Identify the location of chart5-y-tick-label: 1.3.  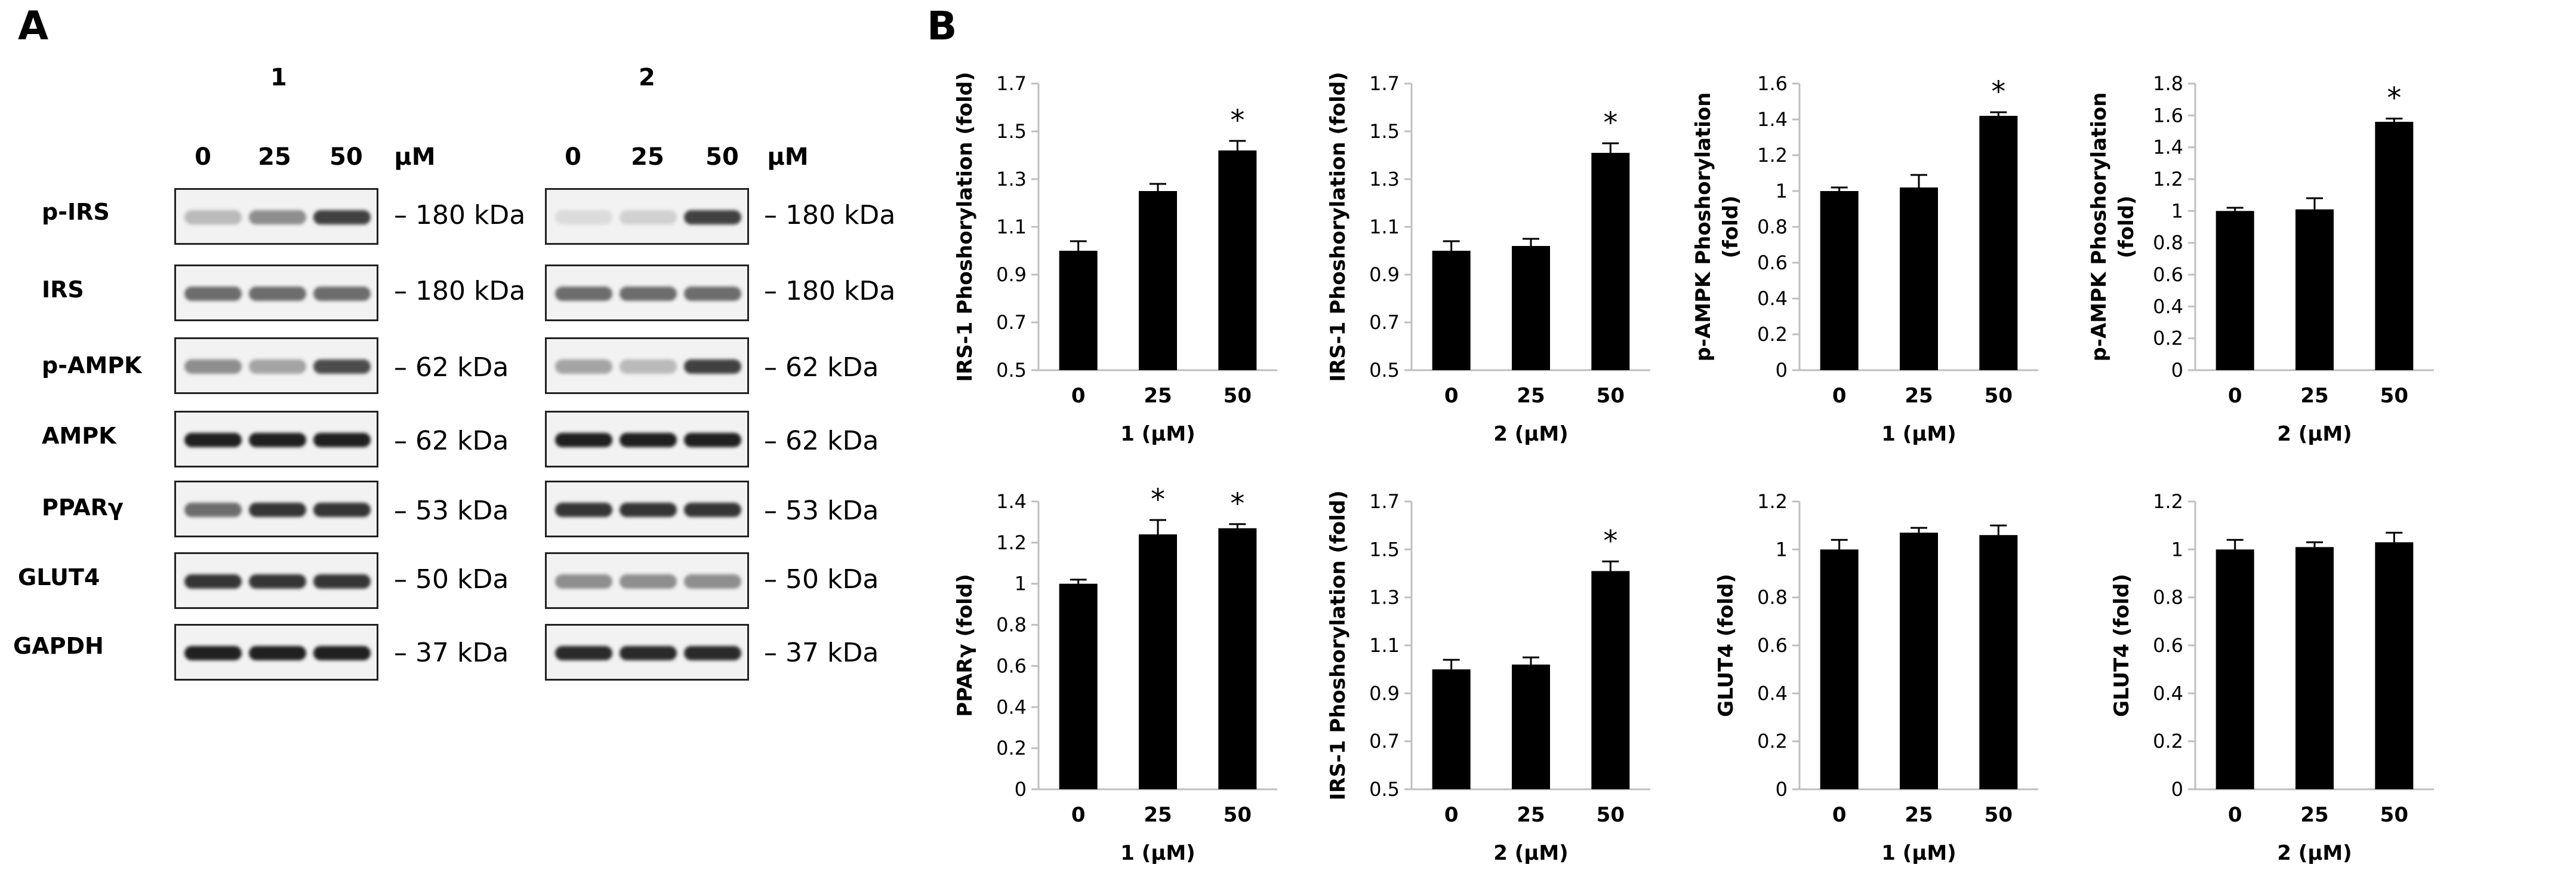
(1384, 597).